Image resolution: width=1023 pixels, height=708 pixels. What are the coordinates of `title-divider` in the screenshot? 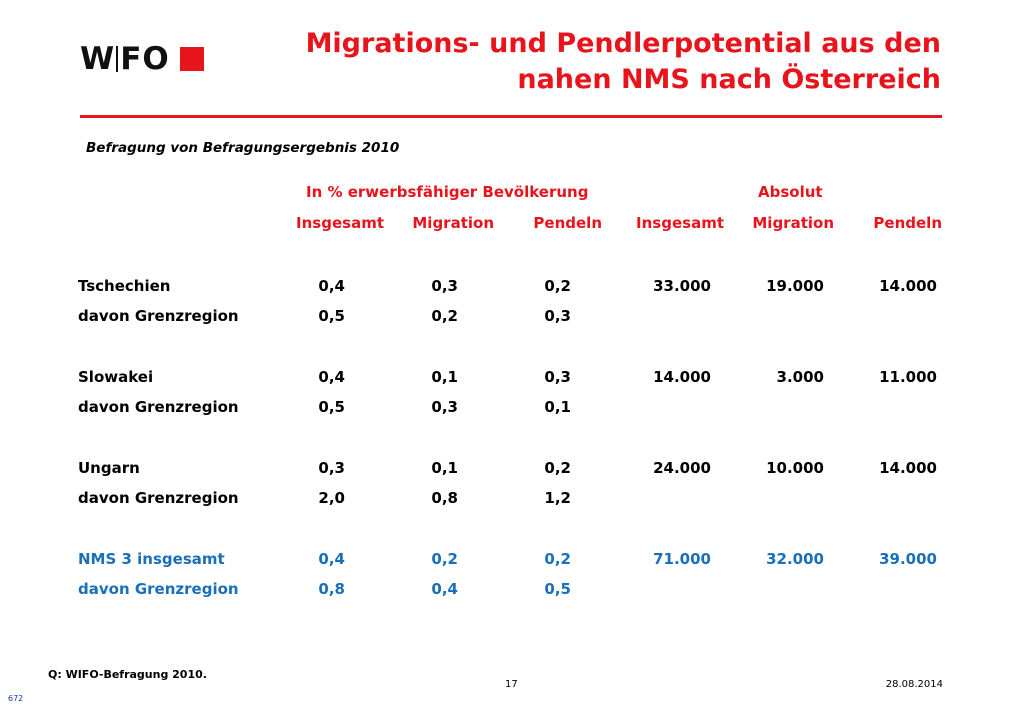 It's located at (511, 116).